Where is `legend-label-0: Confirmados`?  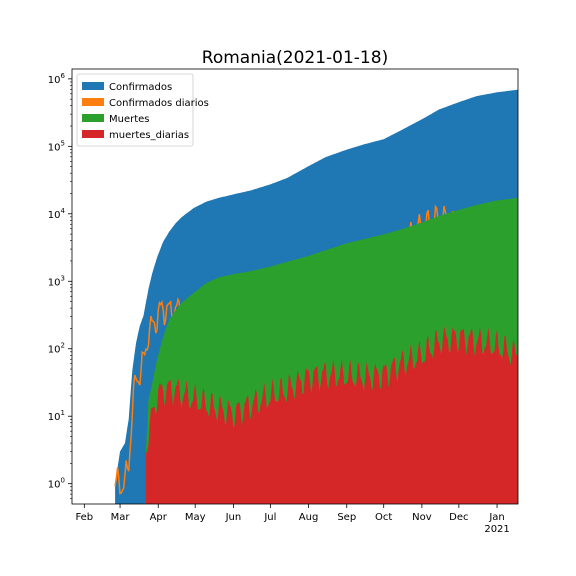
legend-label-0: Confirmados is located at coordinates (140, 87).